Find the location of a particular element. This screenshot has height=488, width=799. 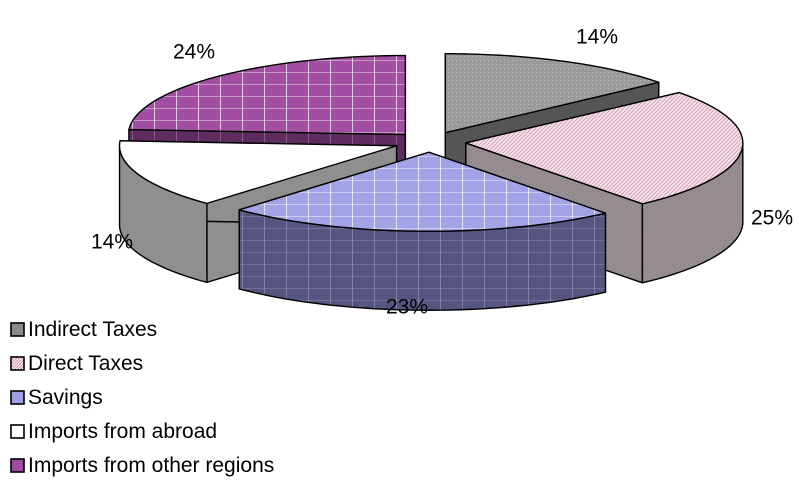

slice-top-direct-taxes is located at coordinates (604, 148).